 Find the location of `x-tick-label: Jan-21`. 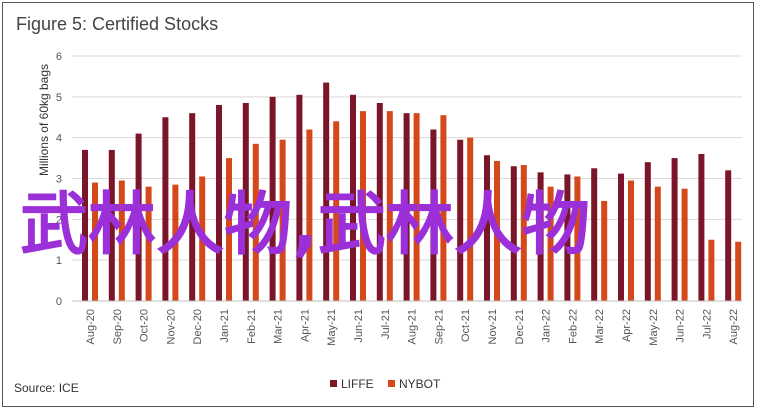

x-tick-label: Jan-21 is located at coordinates (225, 326).